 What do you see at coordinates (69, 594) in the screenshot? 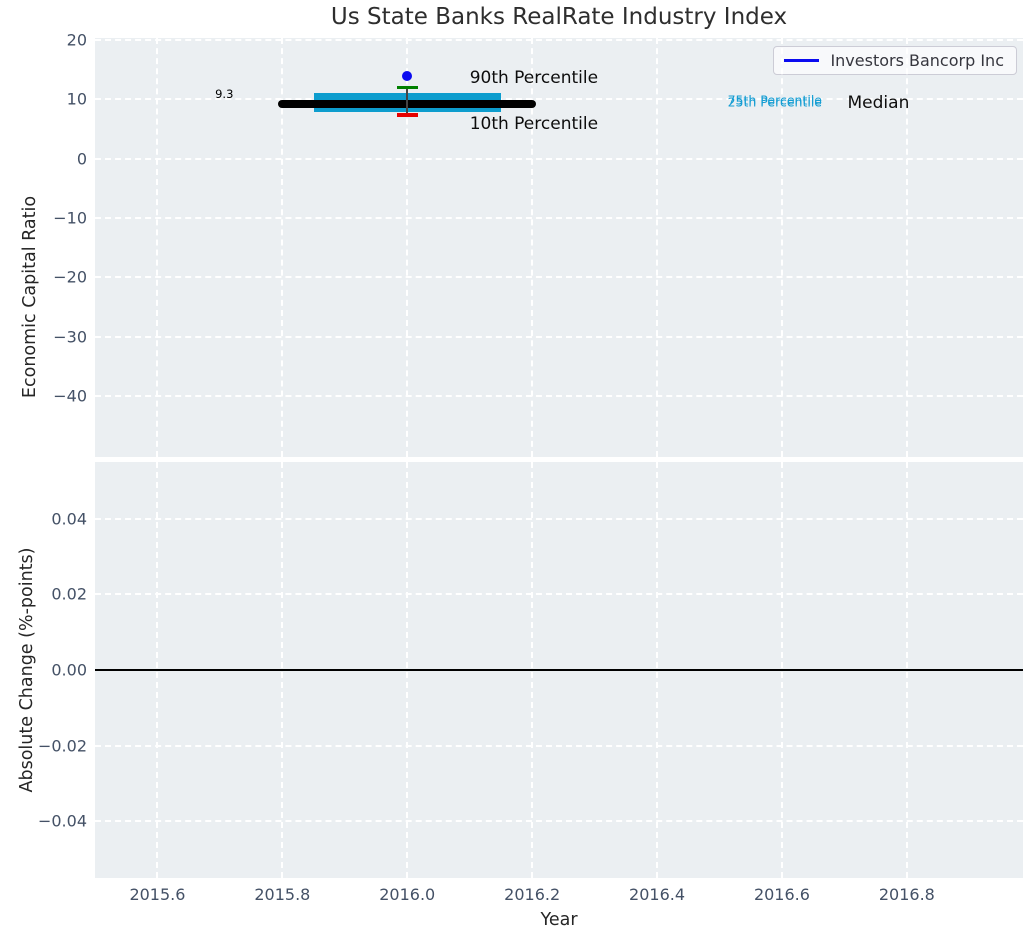
I see `y-tick-label: 0.02` at bounding box center [69, 594].